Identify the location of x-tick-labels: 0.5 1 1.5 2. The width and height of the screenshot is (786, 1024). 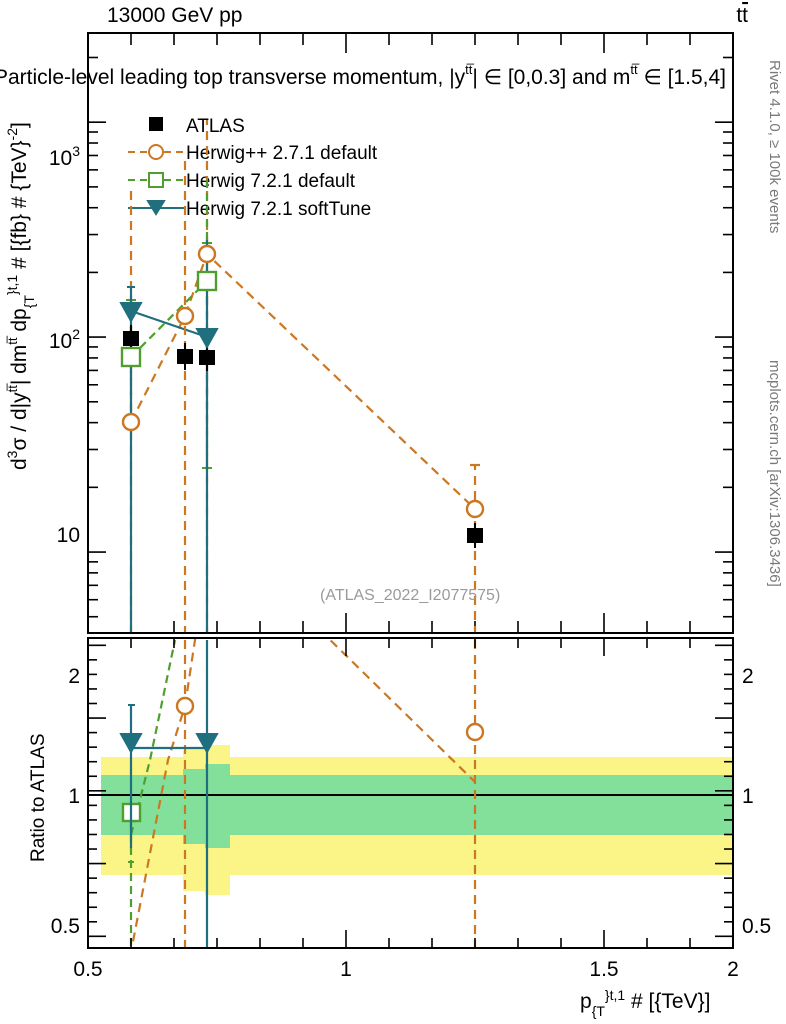
(405, 969).